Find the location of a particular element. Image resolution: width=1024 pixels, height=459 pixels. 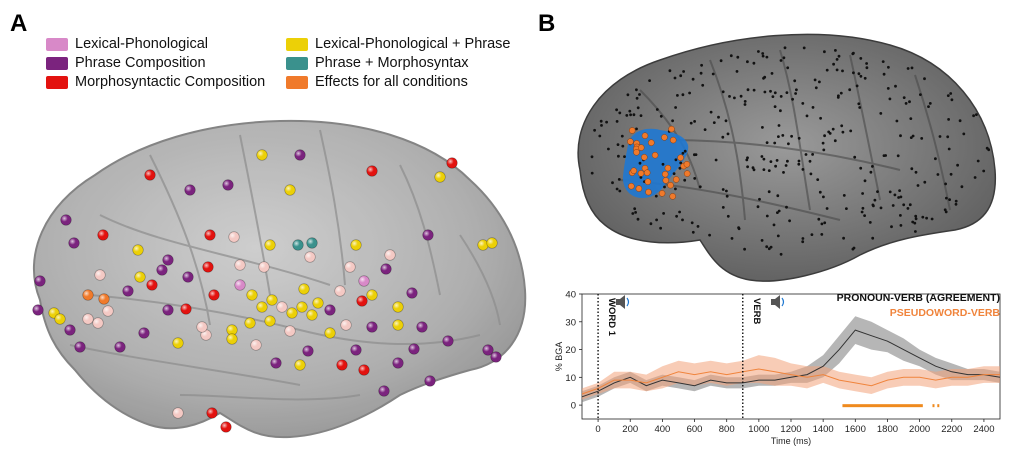

series-lines is located at coordinates (791, 363).